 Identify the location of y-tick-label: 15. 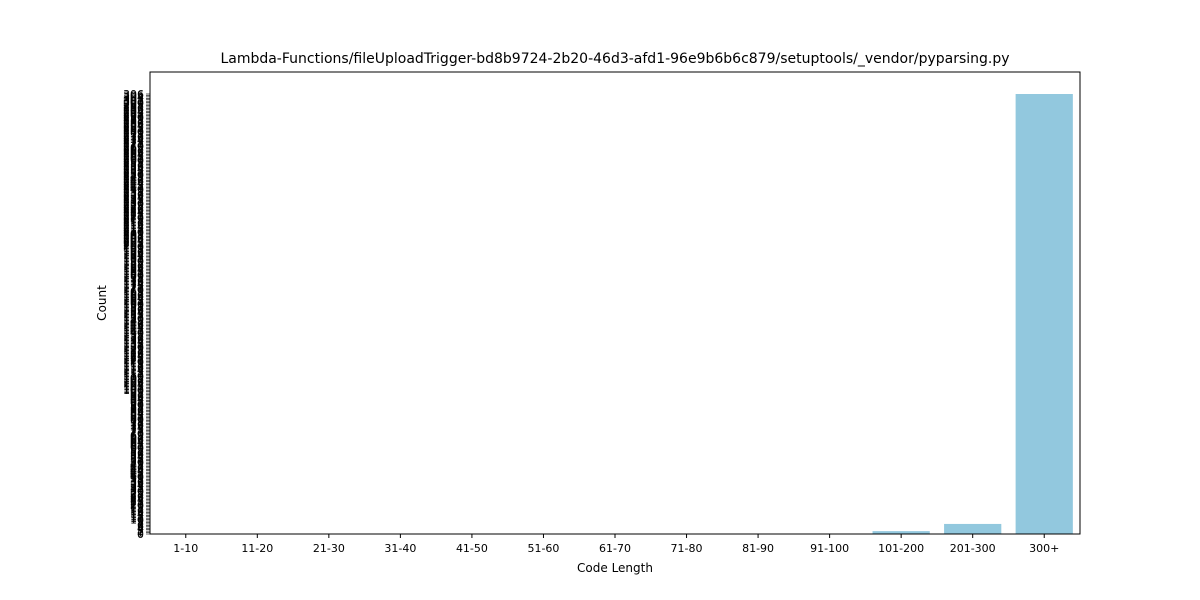
(137, 512).